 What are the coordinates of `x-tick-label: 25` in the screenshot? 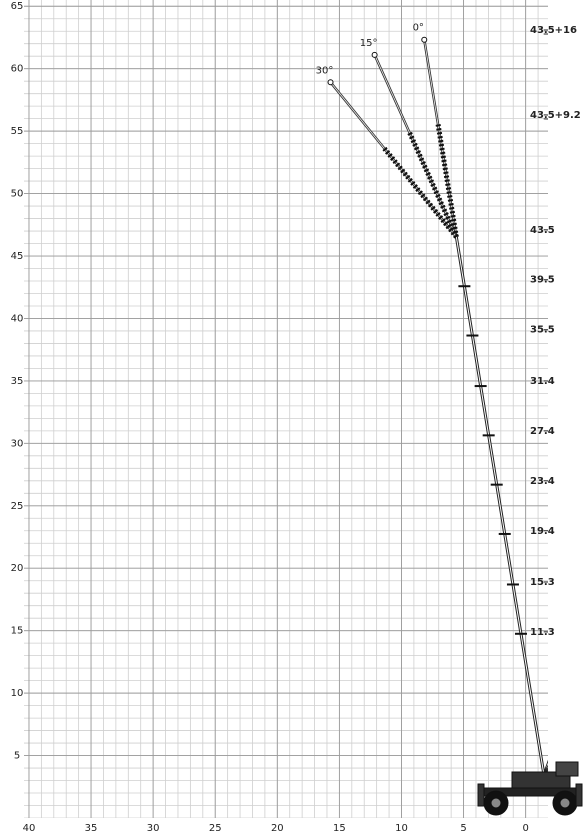 It's located at (215, 828).